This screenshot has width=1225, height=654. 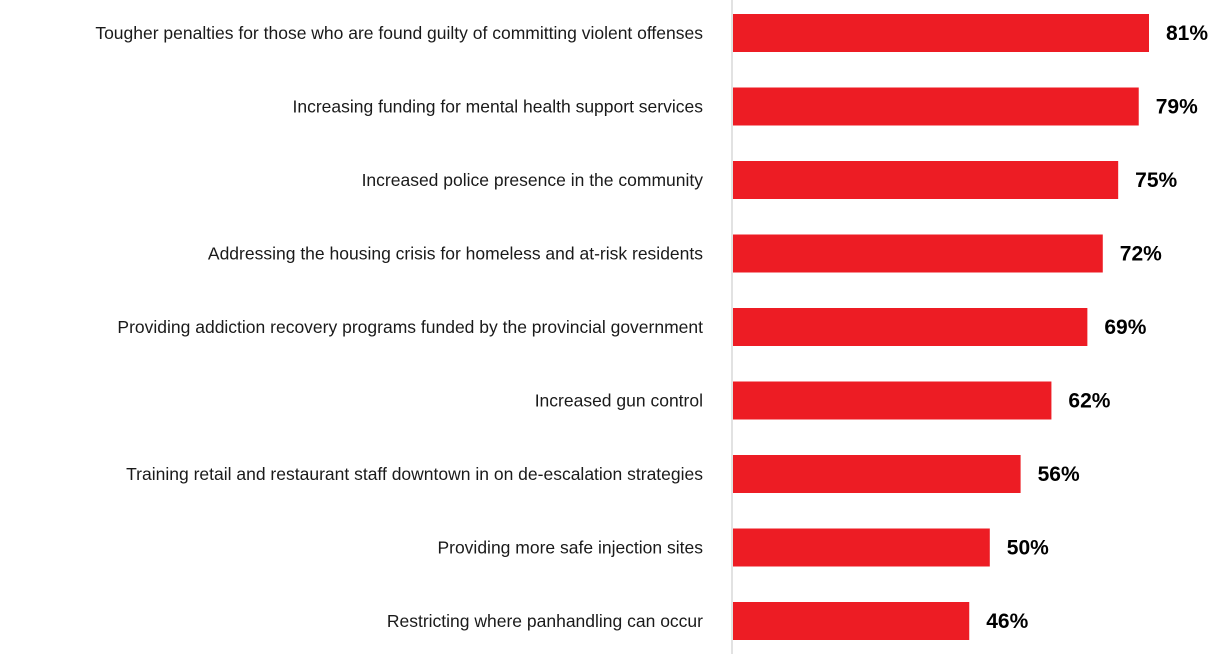 I want to click on value-label-8: 50%, so click(x=1028, y=548).